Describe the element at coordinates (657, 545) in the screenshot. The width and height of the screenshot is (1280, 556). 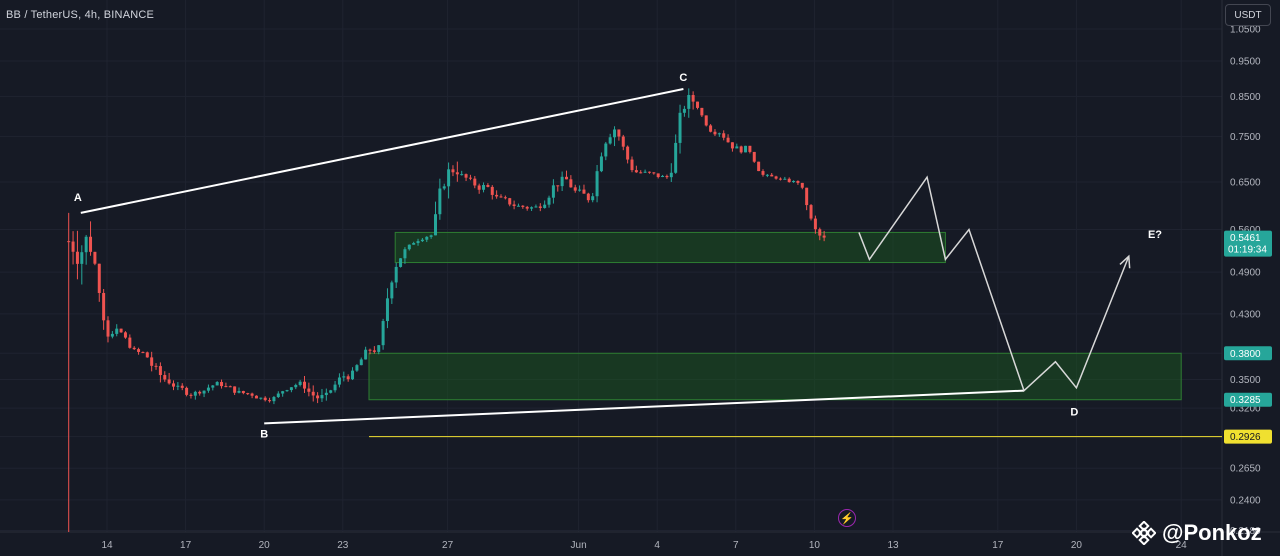
I see `time-tick: 4` at that location.